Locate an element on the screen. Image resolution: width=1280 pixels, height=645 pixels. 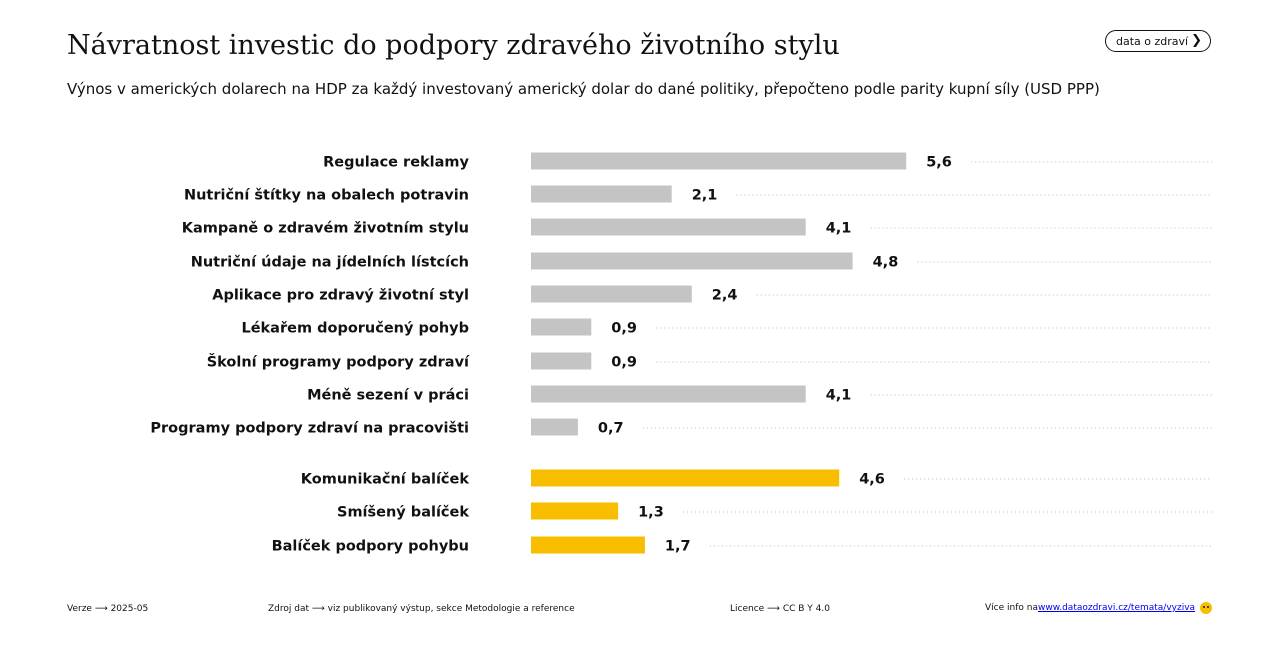
footer-more-link: www.dataozdravi.cz/temata/vyziva is located at coordinates (1116, 608).